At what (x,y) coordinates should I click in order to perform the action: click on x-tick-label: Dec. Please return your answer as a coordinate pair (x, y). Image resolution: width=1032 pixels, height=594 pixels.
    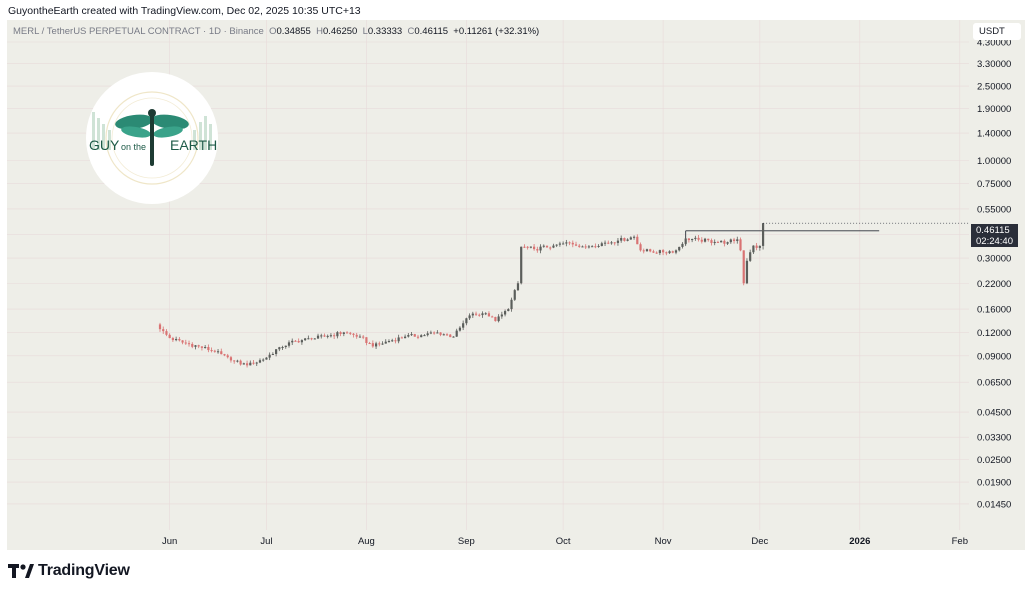
    Looking at the image, I should click on (759, 541).